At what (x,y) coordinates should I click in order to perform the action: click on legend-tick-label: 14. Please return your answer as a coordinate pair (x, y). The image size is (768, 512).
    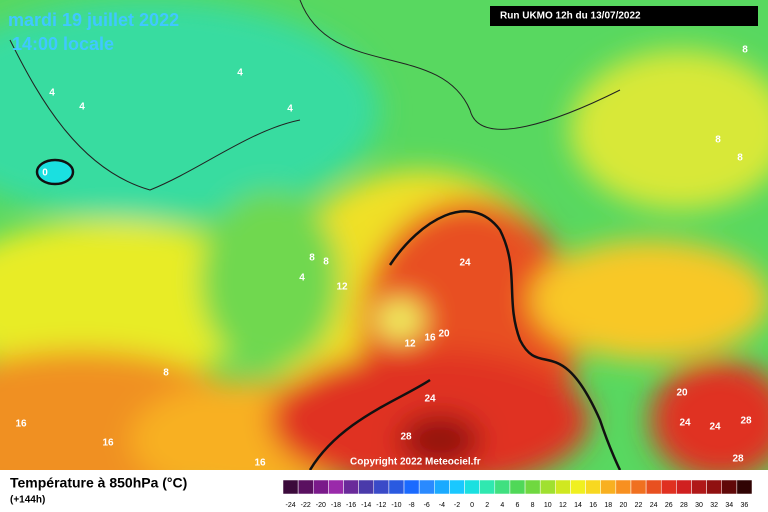
    Looking at the image, I should click on (578, 505).